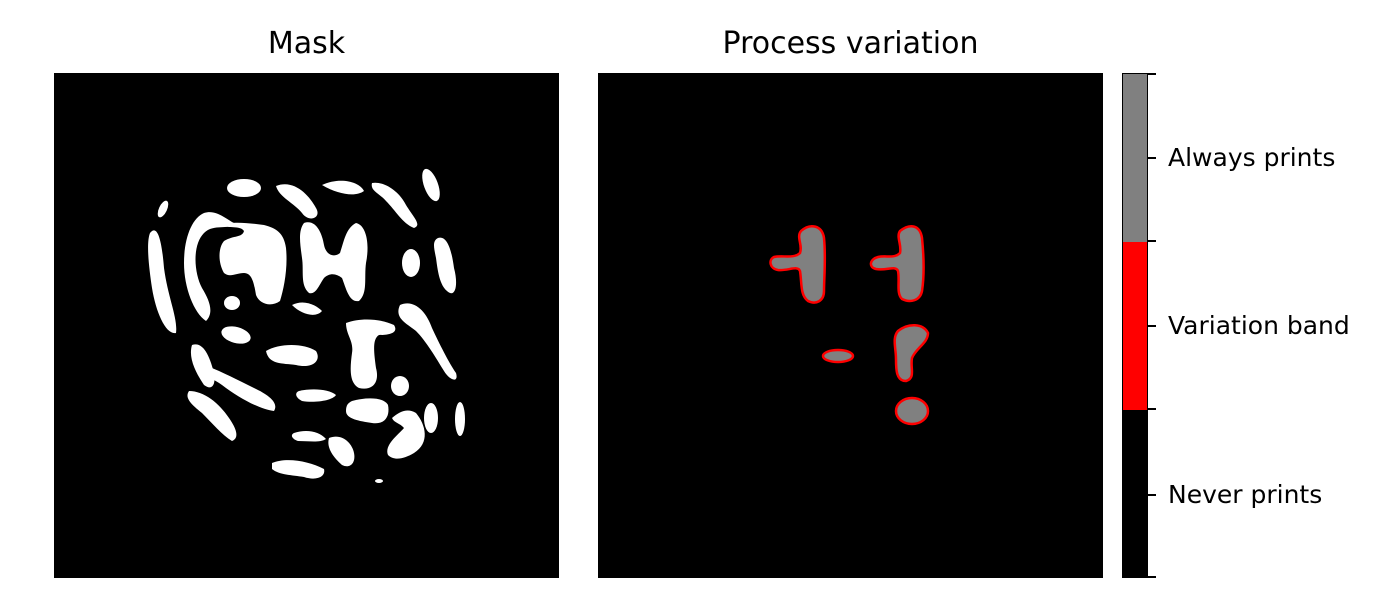 The width and height of the screenshot is (1400, 608). What do you see at coordinates (1259, 325) in the screenshot?
I see `colorbar-label-variation-band: Variation band` at bounding box center [1259, 325].